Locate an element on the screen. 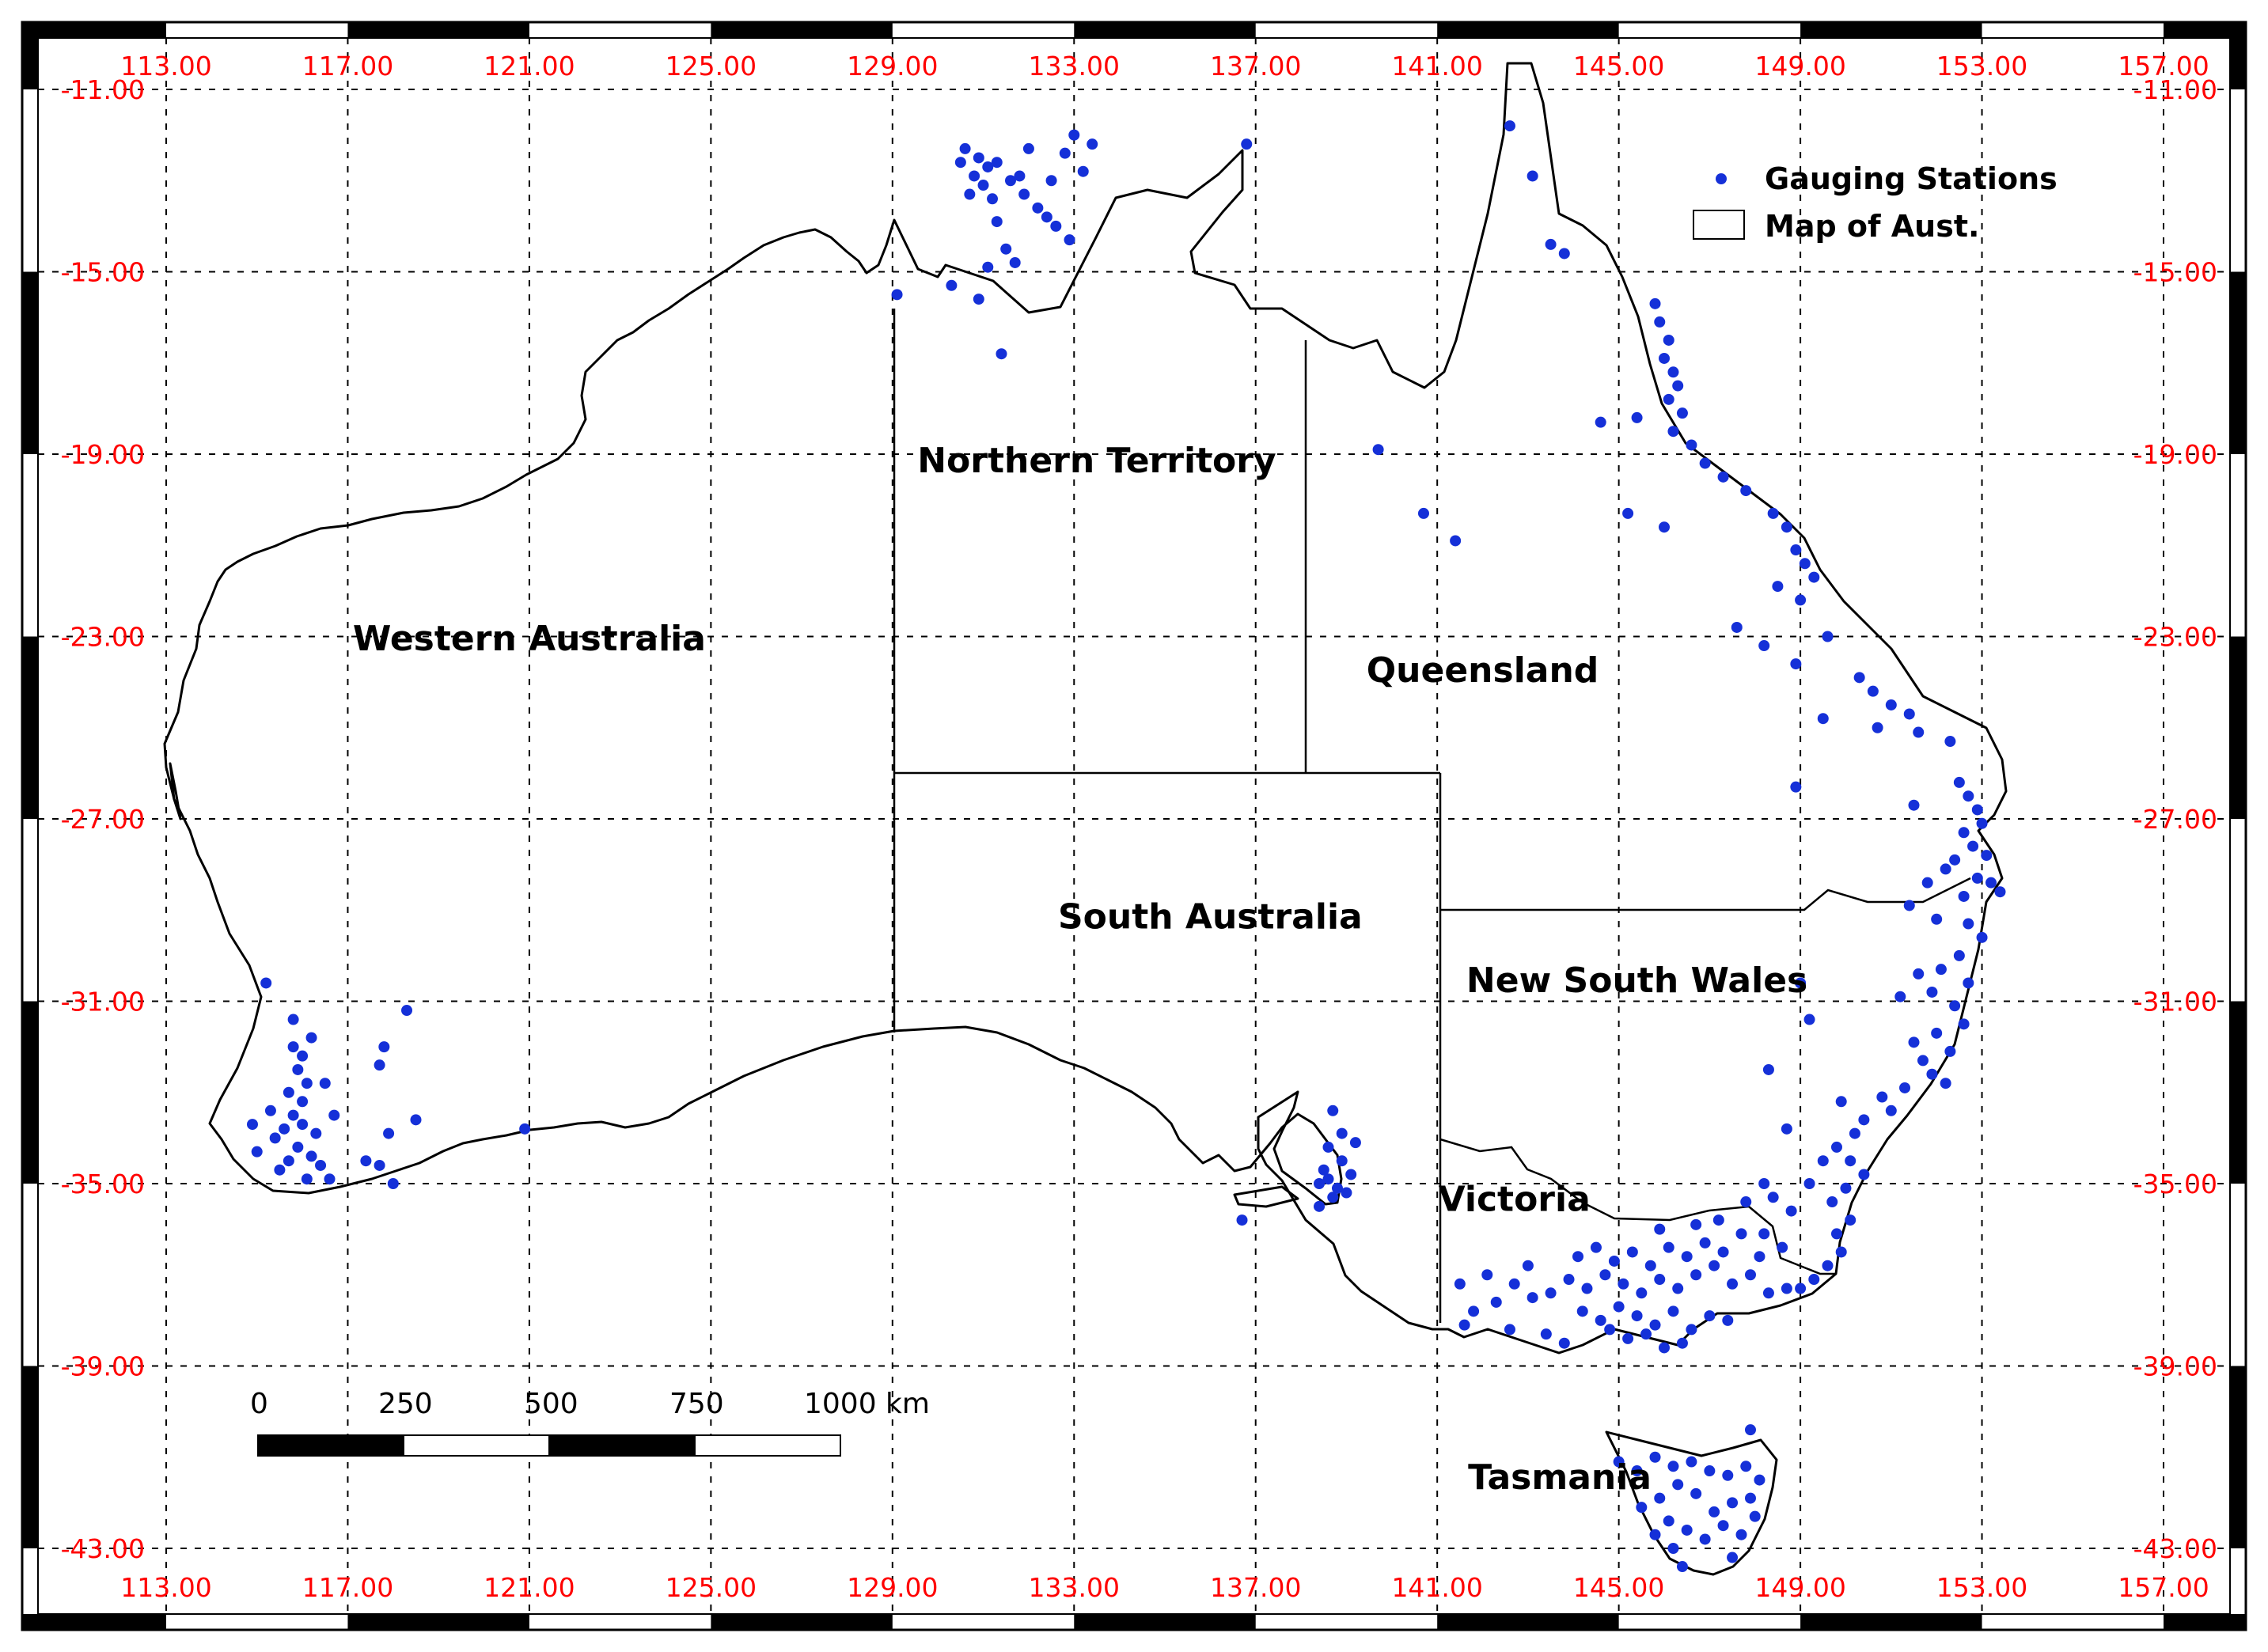  state-label-vic: Victoria is located at coordinates (1515, 1200).